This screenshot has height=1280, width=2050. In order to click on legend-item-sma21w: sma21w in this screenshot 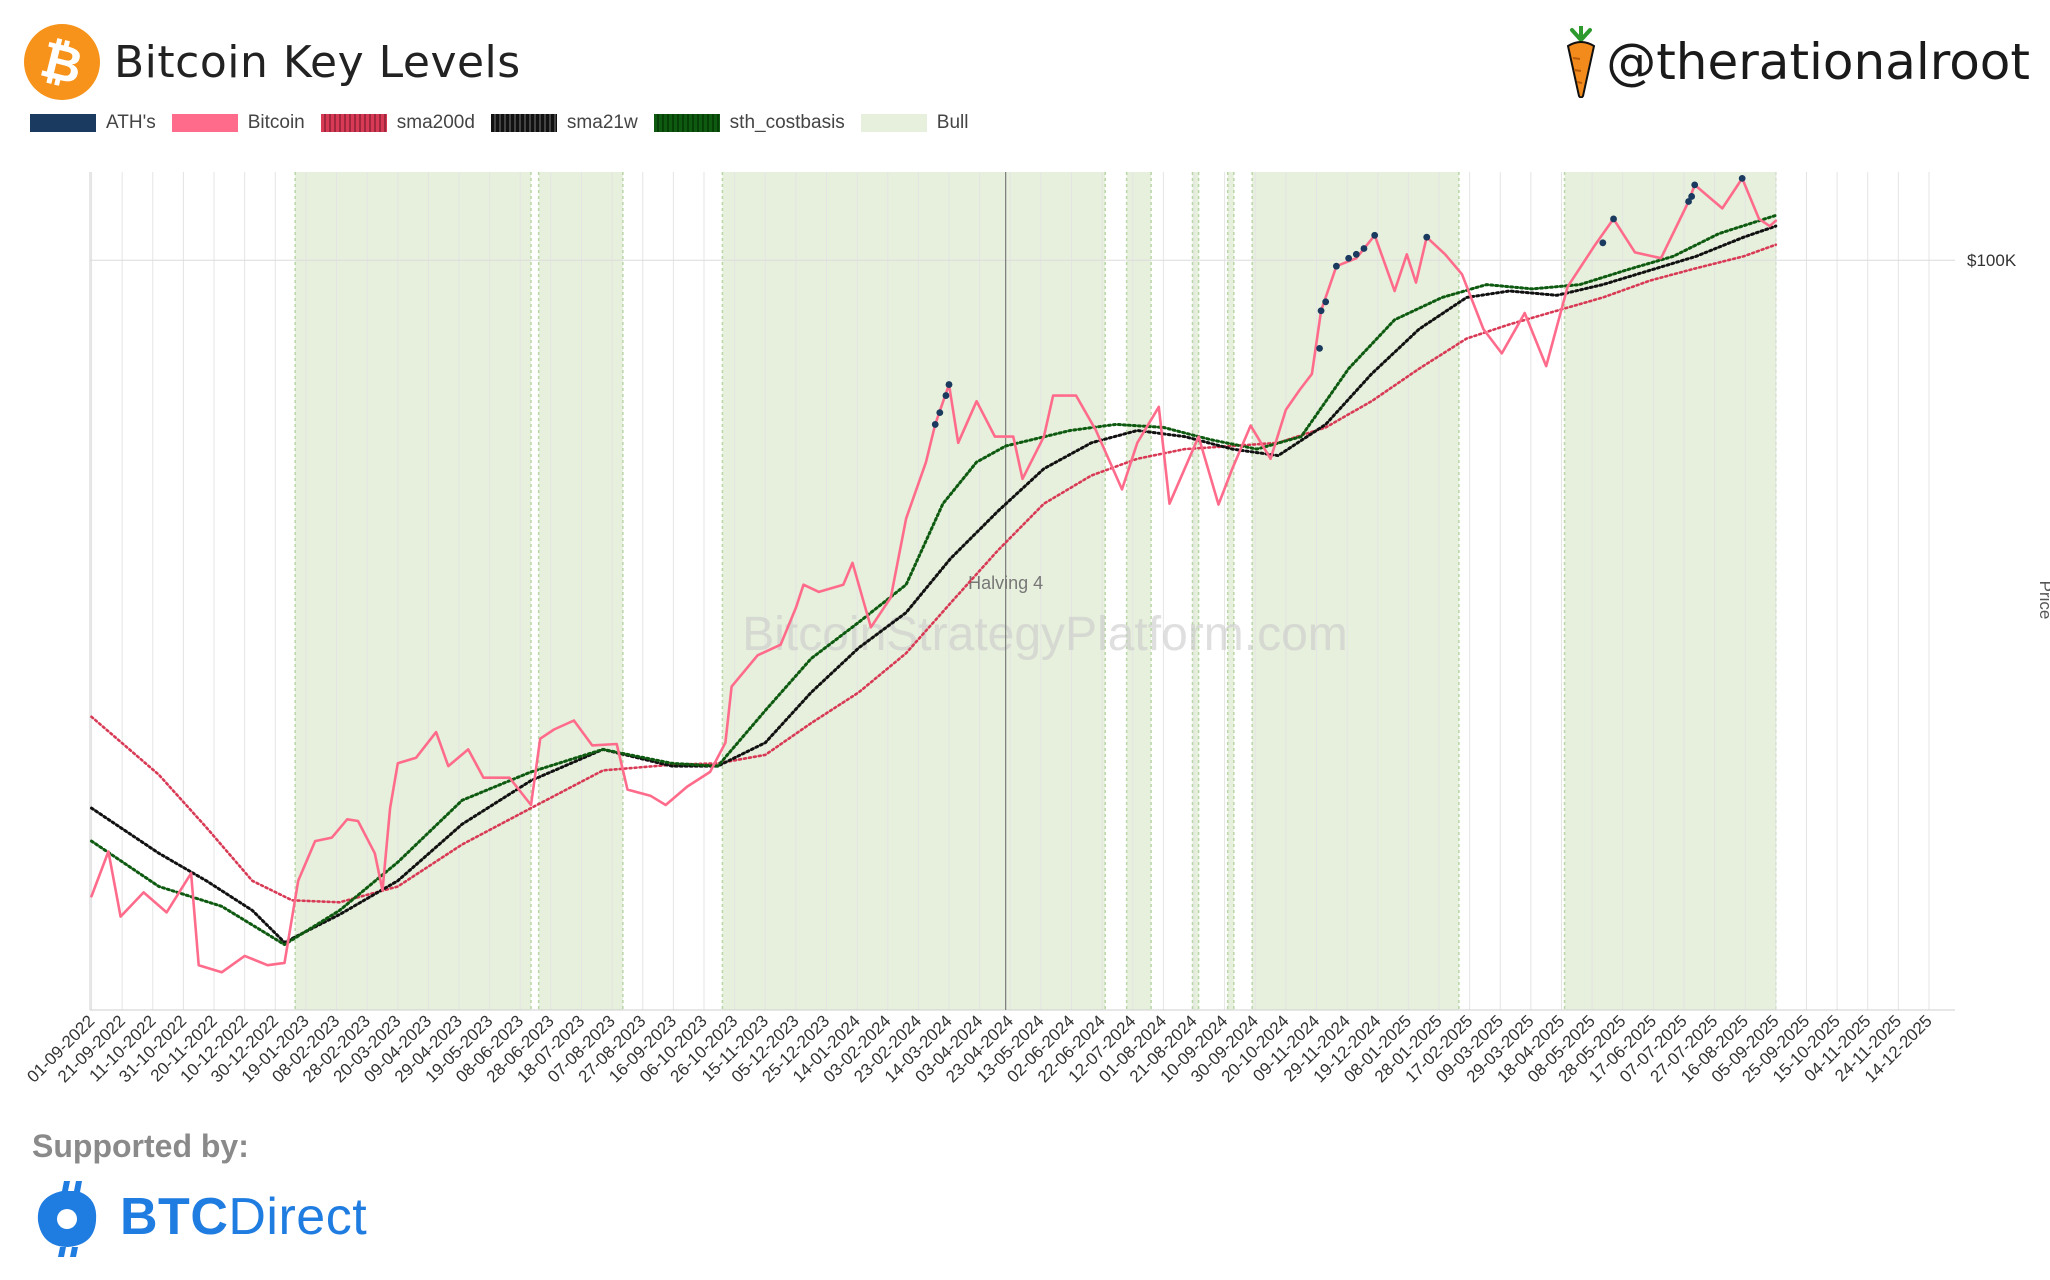, I will do `click(564, 123)`.